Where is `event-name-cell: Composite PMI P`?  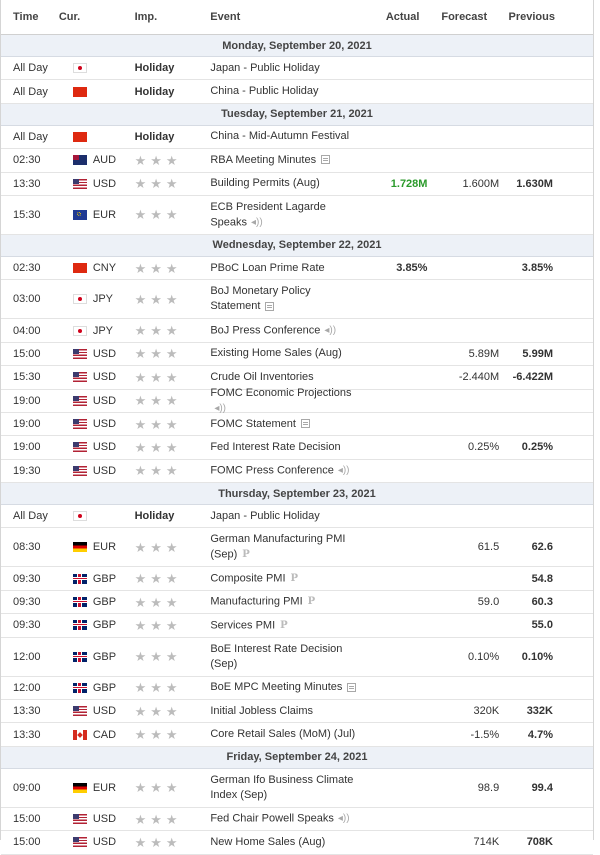
event-name-cell: Composite PMI P is located at coordinates (280, 578).